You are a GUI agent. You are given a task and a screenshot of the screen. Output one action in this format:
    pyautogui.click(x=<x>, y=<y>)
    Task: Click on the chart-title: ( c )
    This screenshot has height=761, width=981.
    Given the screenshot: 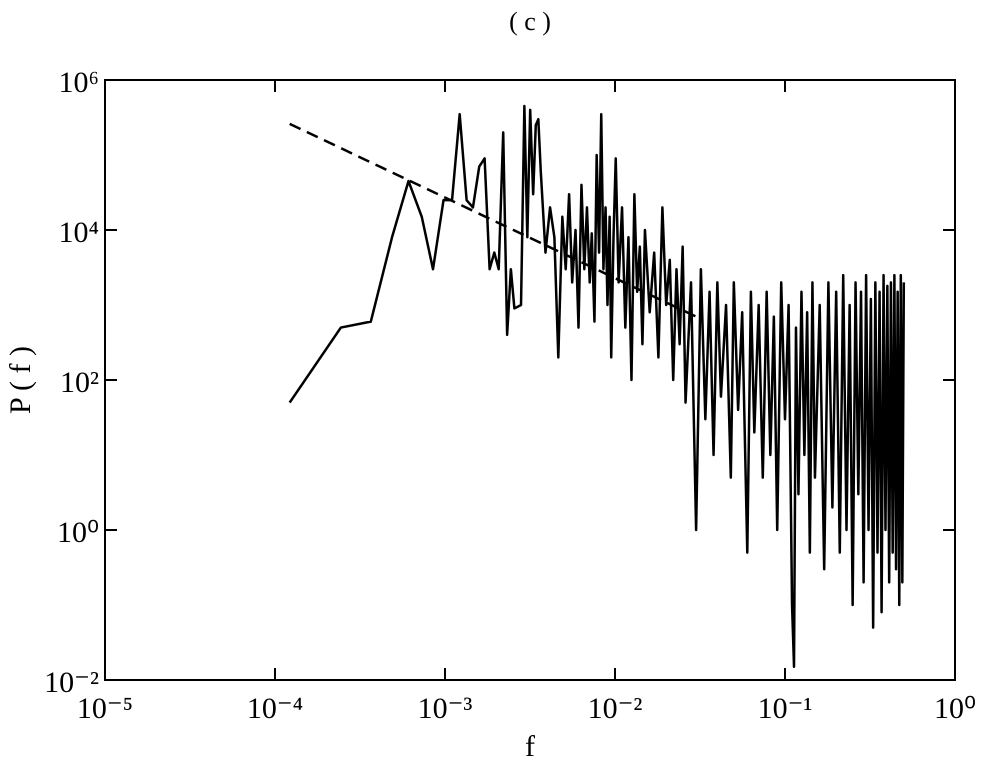 What is the action you would take?
    pyautogui.click(x=530, y=21)
    